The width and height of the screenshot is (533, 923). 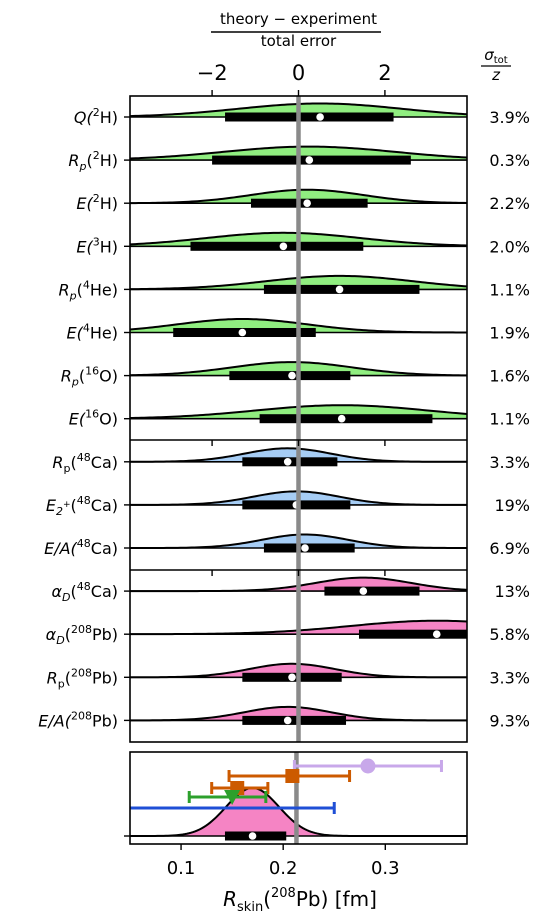 What do you see at coordinates (509, 246) in the screenshot?
I see `relative-error: 2.0%` at bounding box center [509, 246].